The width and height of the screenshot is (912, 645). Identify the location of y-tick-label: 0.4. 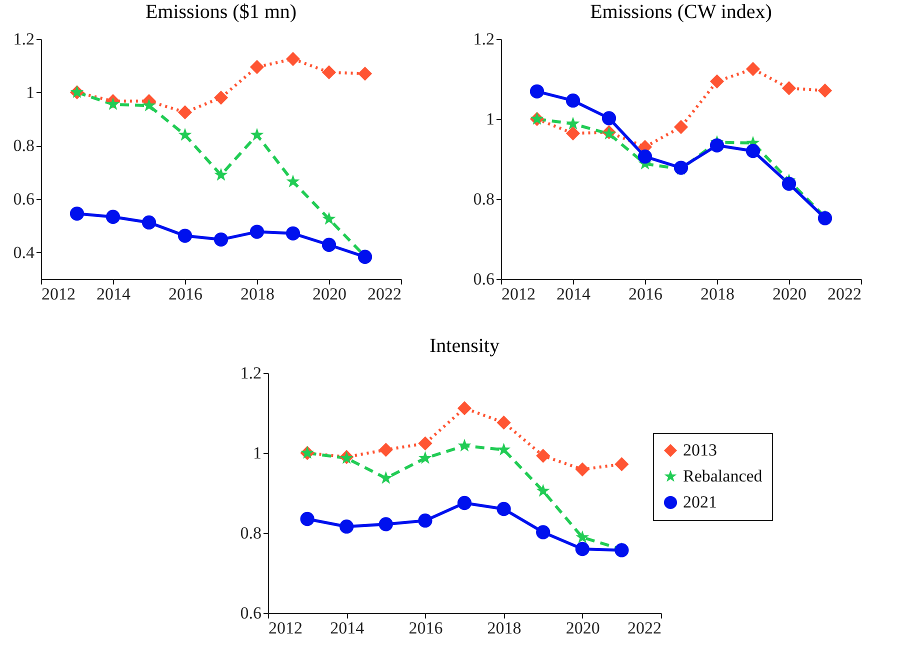
(24, 252).